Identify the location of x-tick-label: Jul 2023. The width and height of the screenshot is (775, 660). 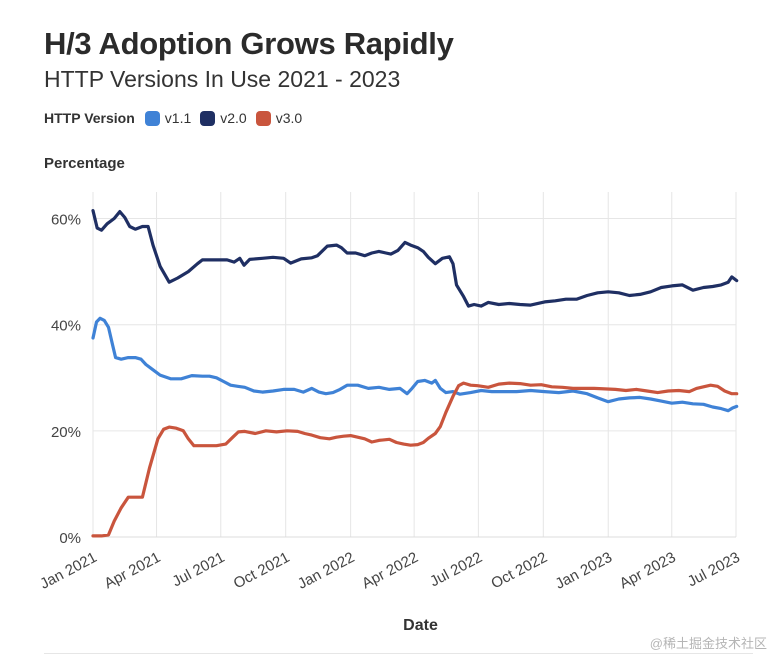
(714, 570).